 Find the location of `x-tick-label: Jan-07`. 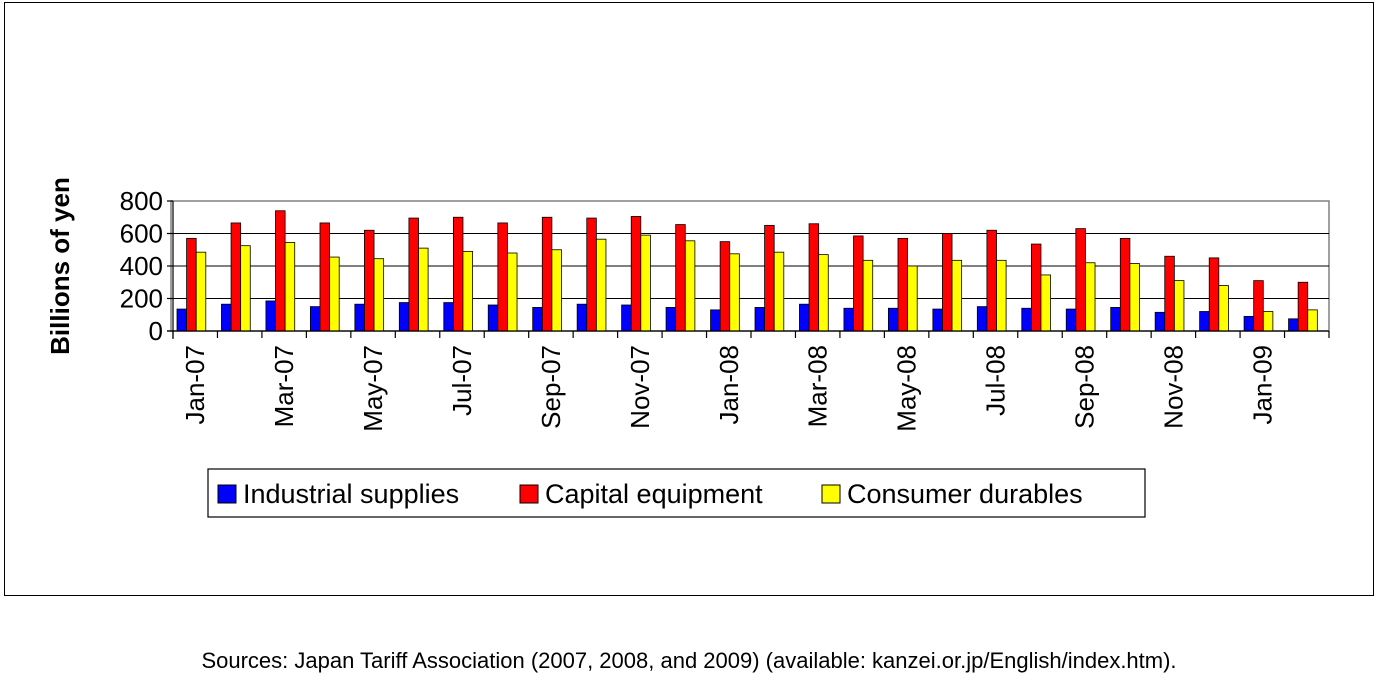

x-tick-label: Jan-07 is located at coordinates (195, 385).